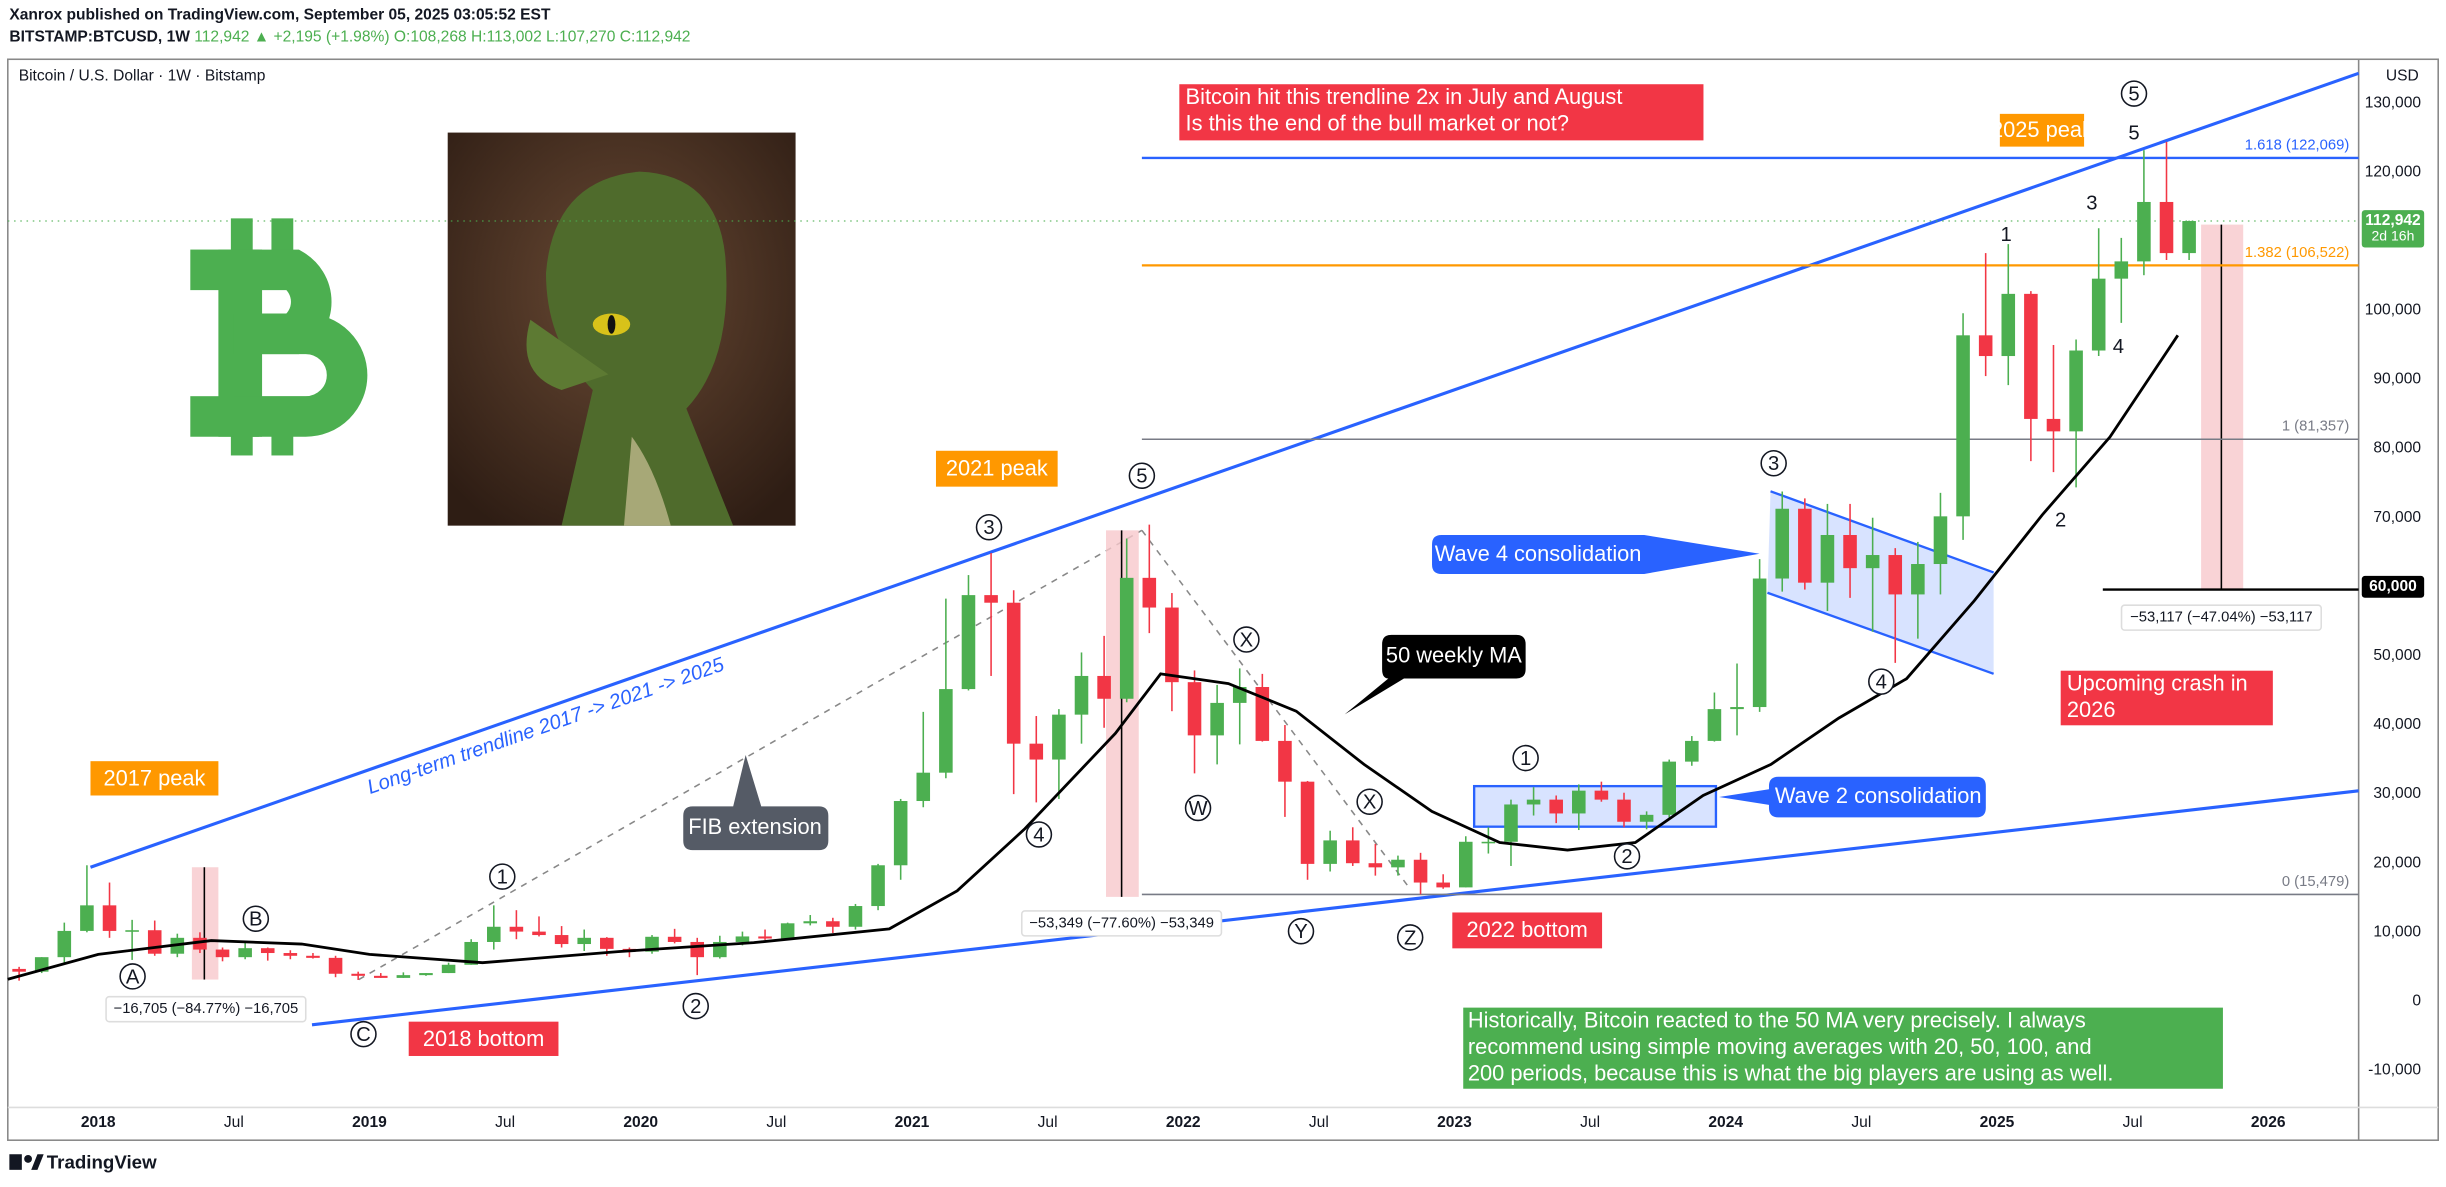 The image size is (2446, 1187). What do you see at coordinates (221, 37) in the screenshot?
I see `last: 112,942` at bounding box center [221, 37].